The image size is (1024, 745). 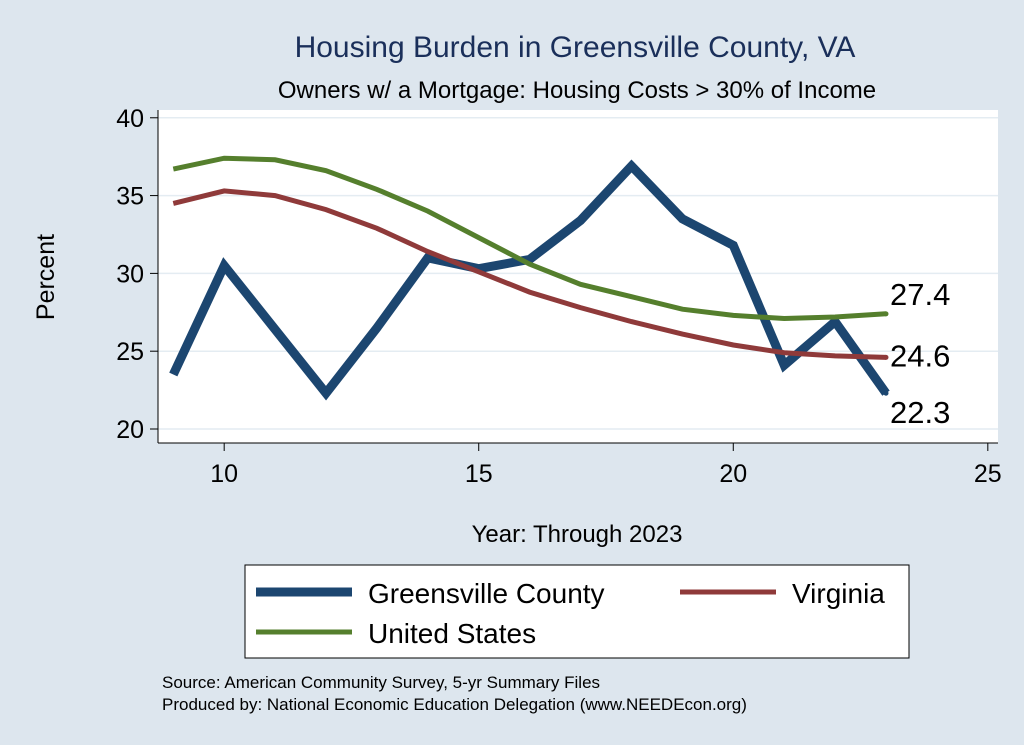 What do you see at coordinates (577, 534) in the screenshot?
I see `x-axis-label: Year: Through 2023` at bounding box center [577, 534].